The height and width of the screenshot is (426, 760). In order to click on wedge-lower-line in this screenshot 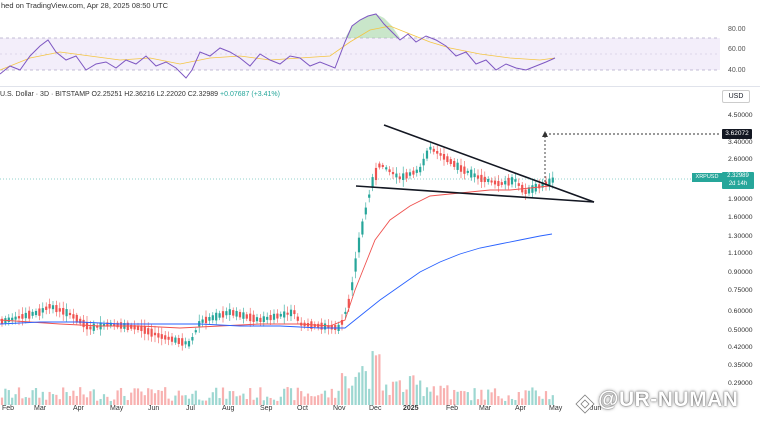, I will do `click(475, 194)`.